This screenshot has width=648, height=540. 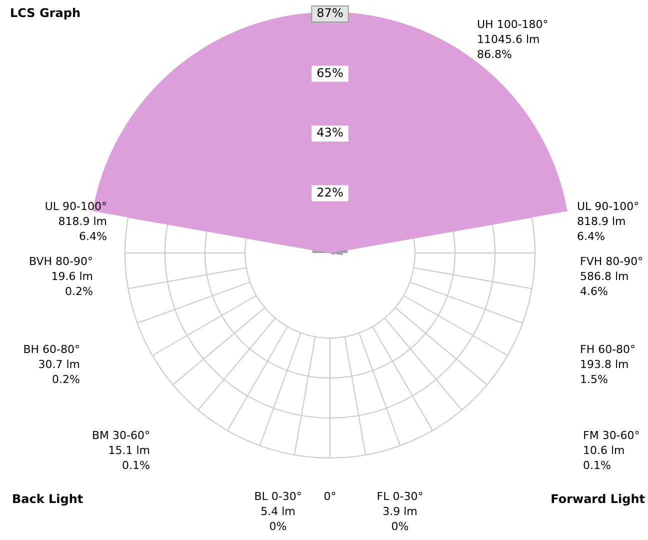 I want to click on text: 19.6 lm, so click(x=72, y=276).